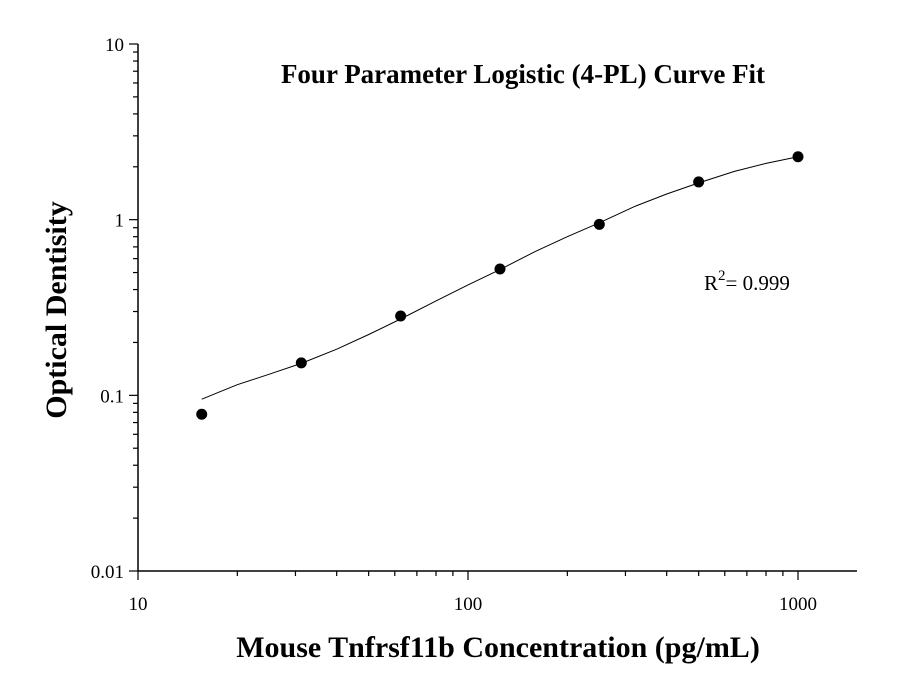 The height and width of the screenshot is (675, 897). What do you see at coordinates (114, 45) in the screenshot?
I see `y-tick-label: 10` at bounding box center [114, 45].